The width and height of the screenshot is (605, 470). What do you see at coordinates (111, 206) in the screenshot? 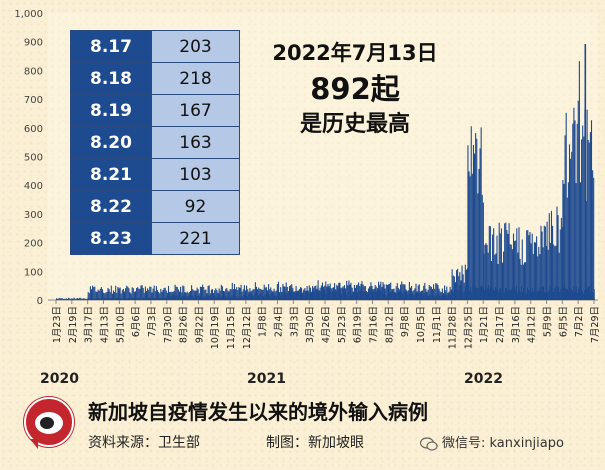
I see `table-date-cell: 8.22` at bounding box center [111, 206].